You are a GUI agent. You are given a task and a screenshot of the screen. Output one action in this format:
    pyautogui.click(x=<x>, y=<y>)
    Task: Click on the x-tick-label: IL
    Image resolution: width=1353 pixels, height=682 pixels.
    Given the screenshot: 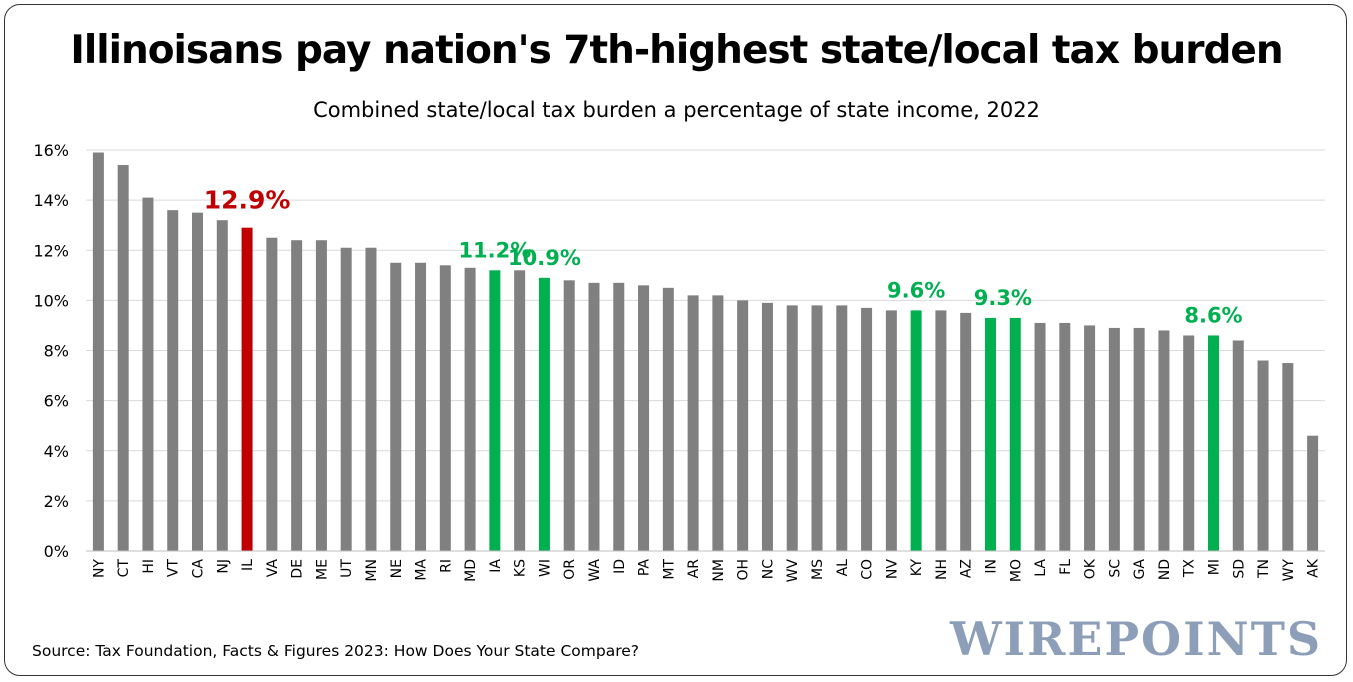 What is the action you would take?
    pyautogui.click(x=248, y=565)
    